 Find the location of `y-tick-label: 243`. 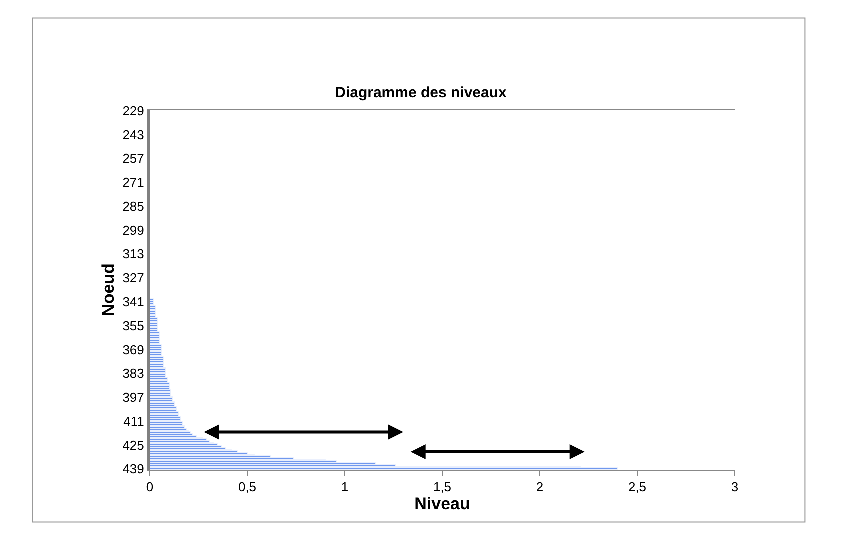

y-tick-label: 243 is located at coordinates (133, 134).